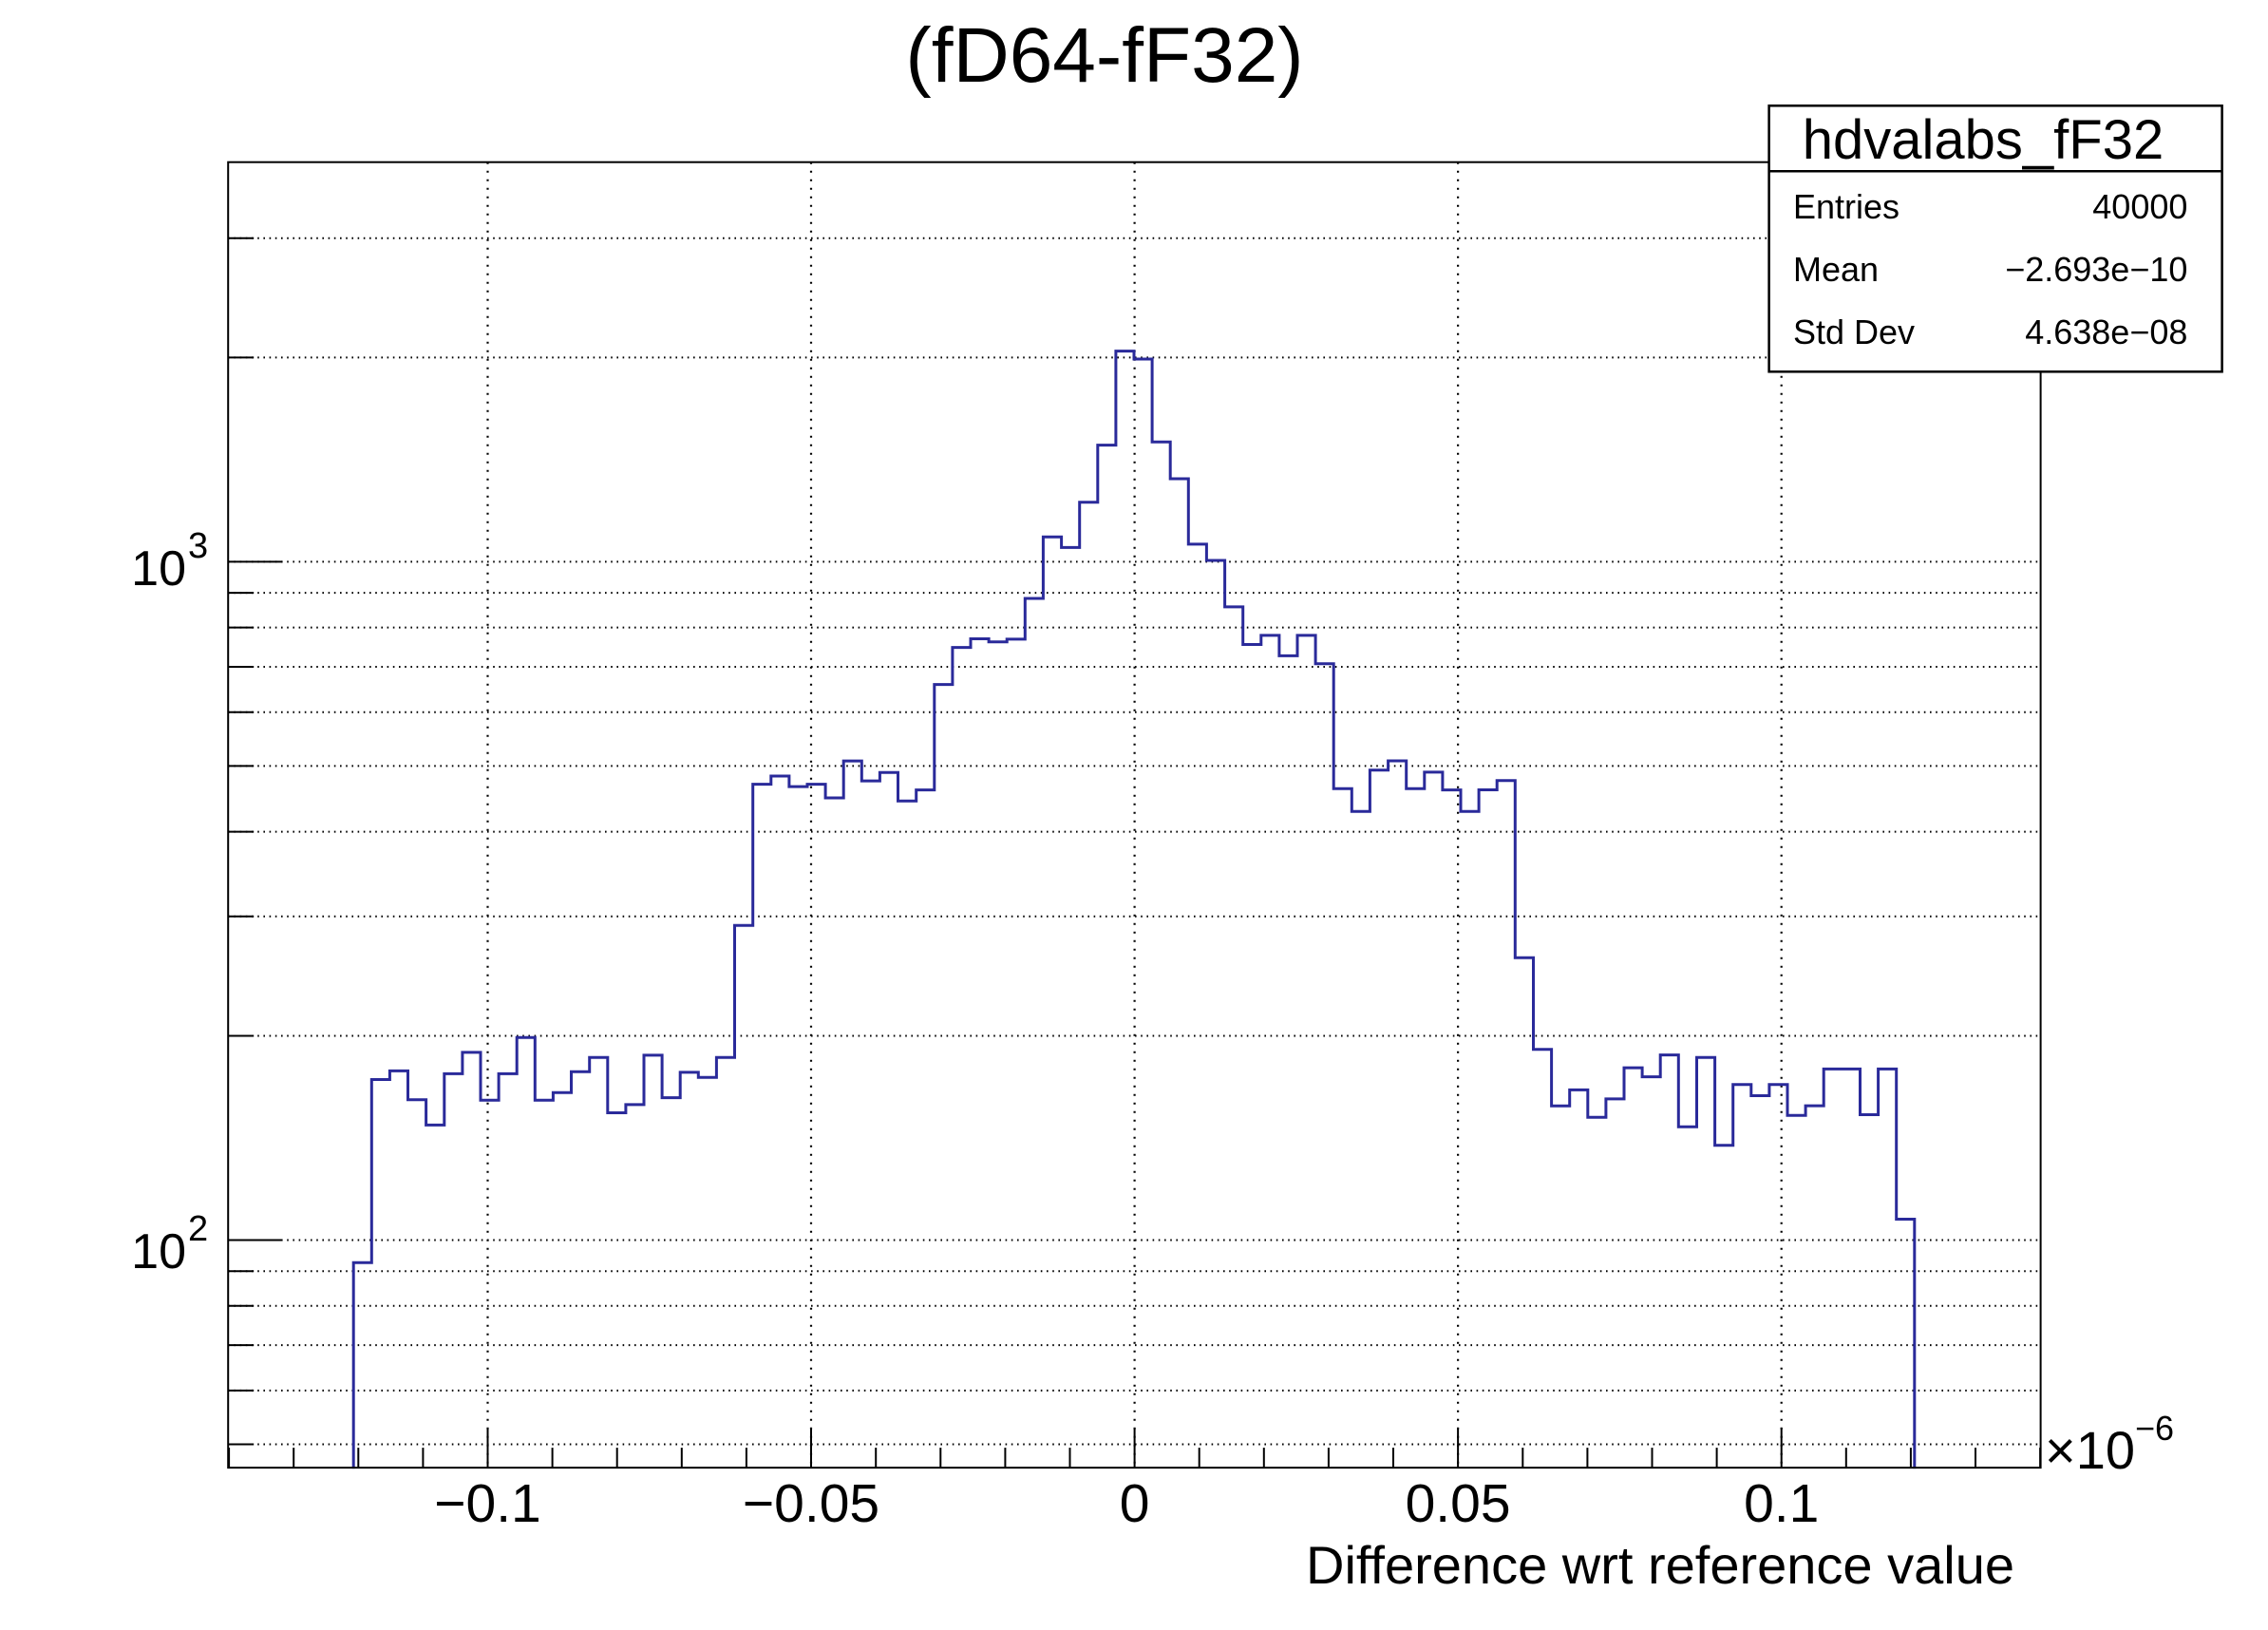  Describe the element at coordinates (811, 1503) in the screenshot. I see `svg-text: −0.05` at that location.